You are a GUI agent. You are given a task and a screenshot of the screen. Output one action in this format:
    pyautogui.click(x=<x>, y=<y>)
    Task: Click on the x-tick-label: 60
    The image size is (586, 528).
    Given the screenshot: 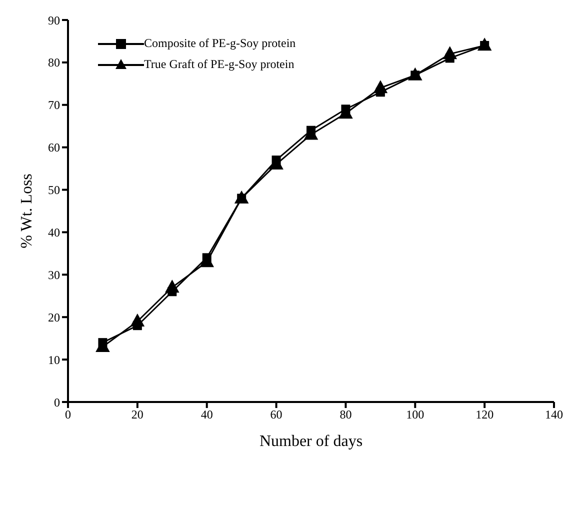 What is the action you would take?
    pyautogui.click(x=276, y=415)
    